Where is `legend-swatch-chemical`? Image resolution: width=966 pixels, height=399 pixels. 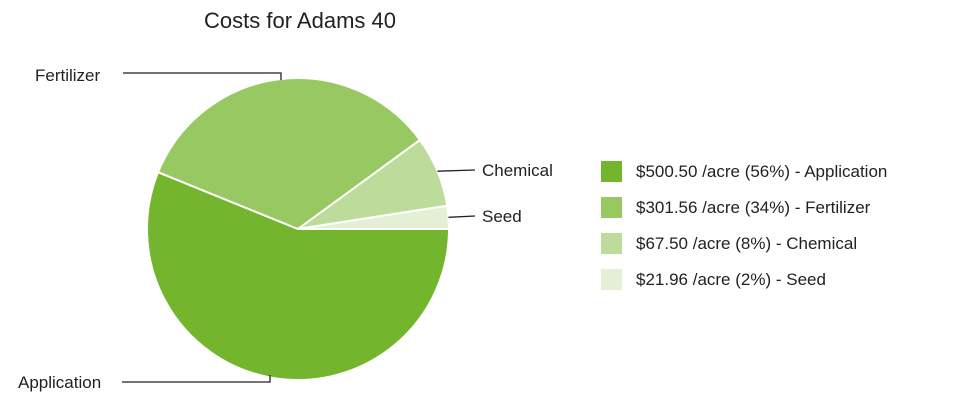
legend-swatch-chemical is located at coordinates (611, 243).